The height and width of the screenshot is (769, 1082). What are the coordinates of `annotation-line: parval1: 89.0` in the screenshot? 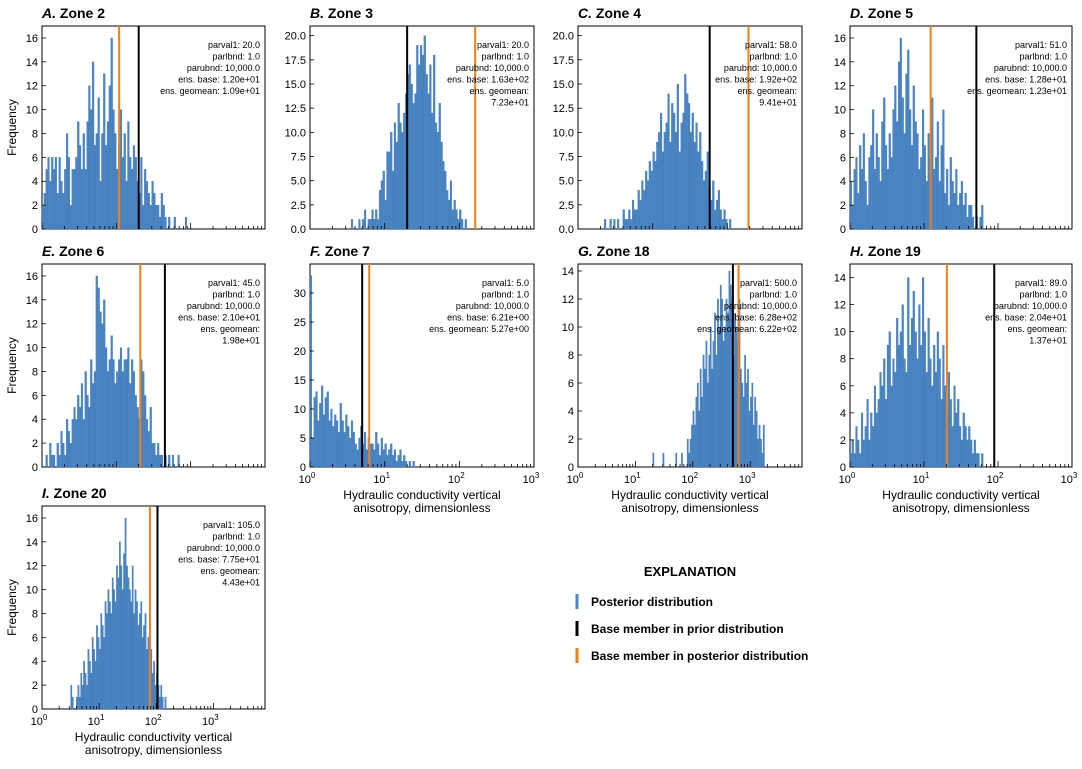 It's located at (1041, 283).